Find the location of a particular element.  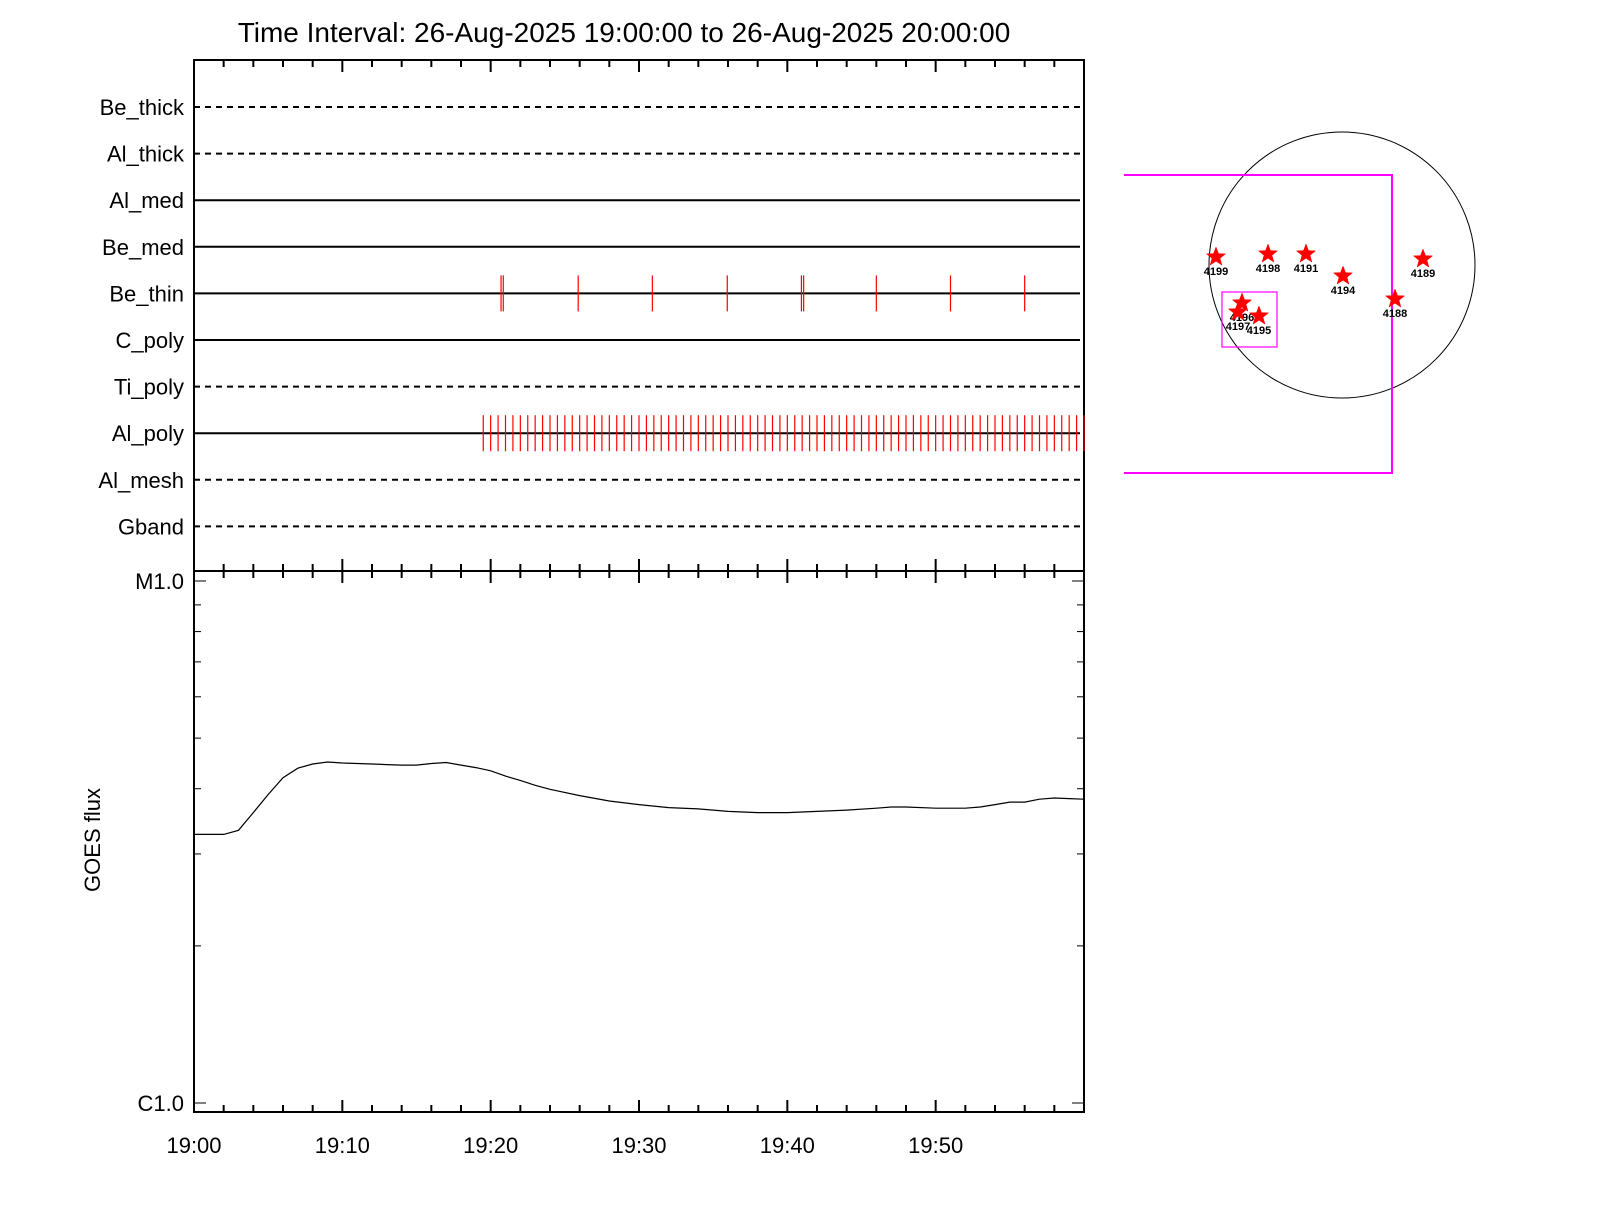

x-tick-label: 19:20 is located at coordinates (490, 1145).